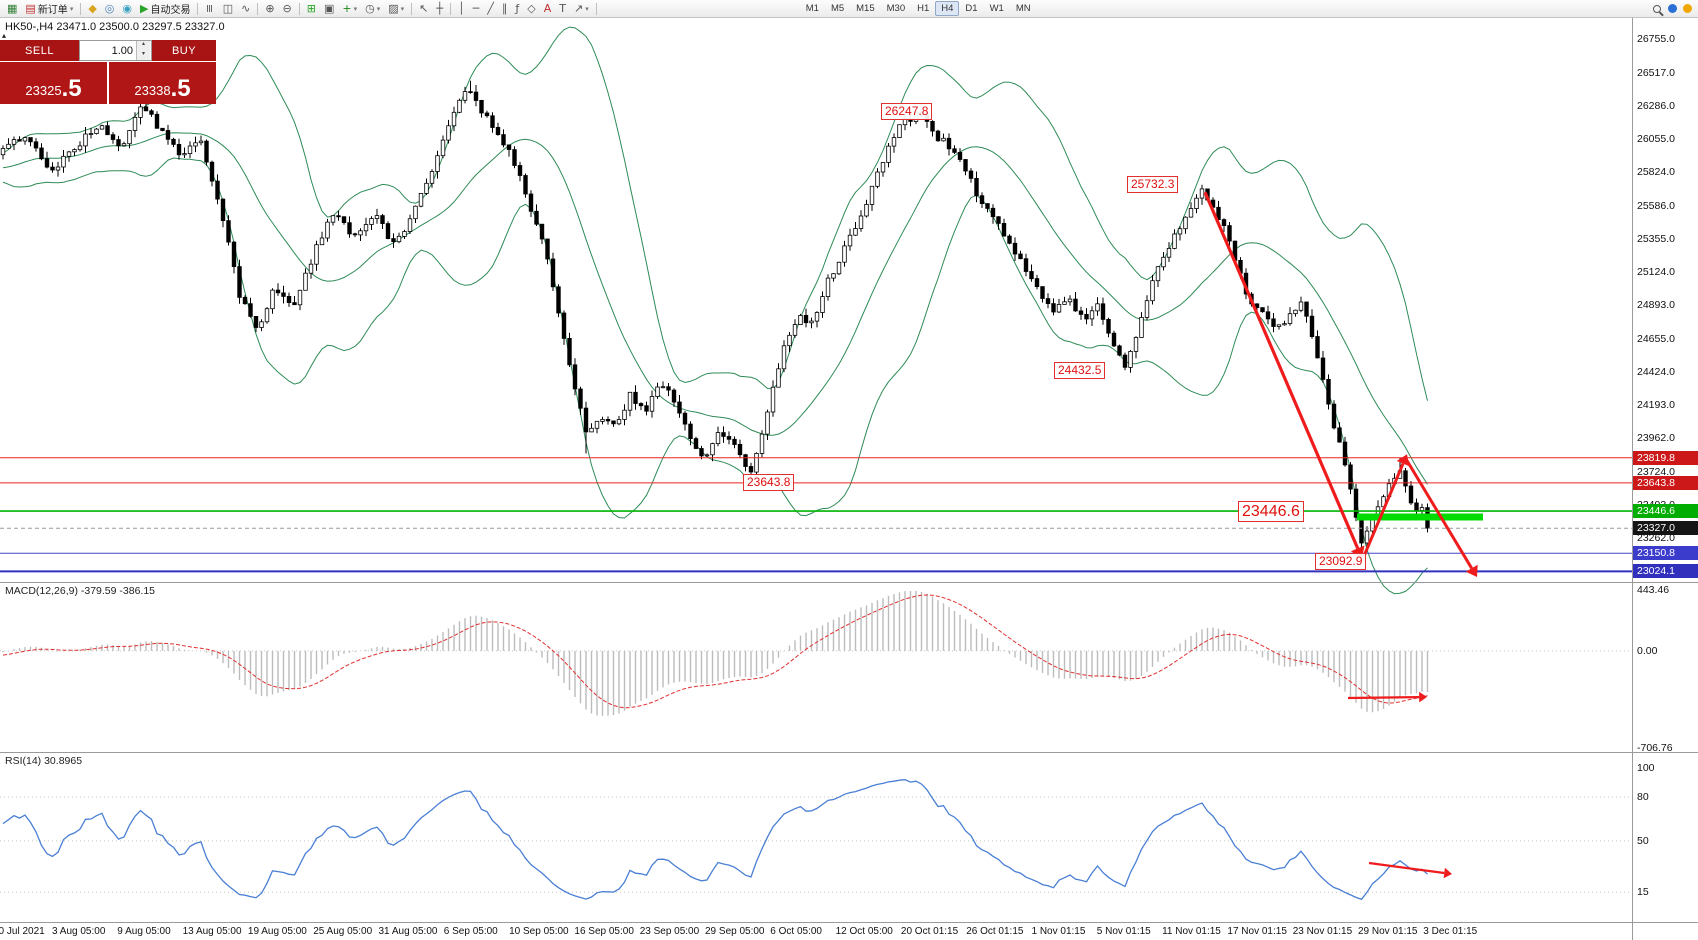 The width and height of the screenshot is (1698, 940). I want to click on new-order-button: ▤ 新订单 ▾, so click(49, 9).